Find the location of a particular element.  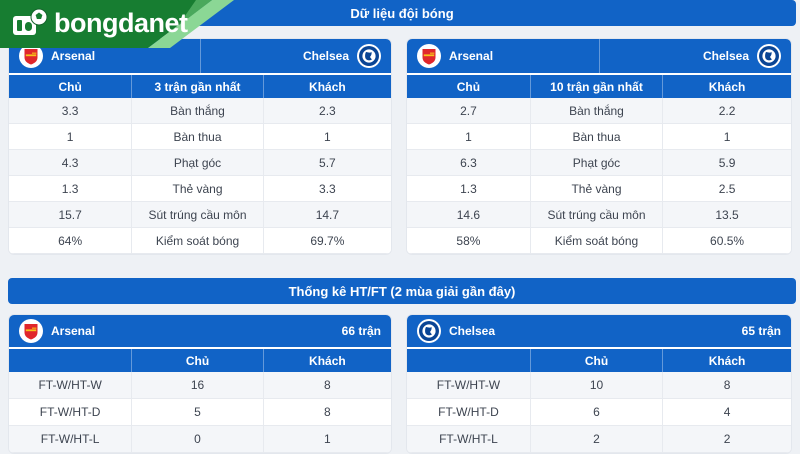

away-value: 2 is located at coordinates (727, 439).